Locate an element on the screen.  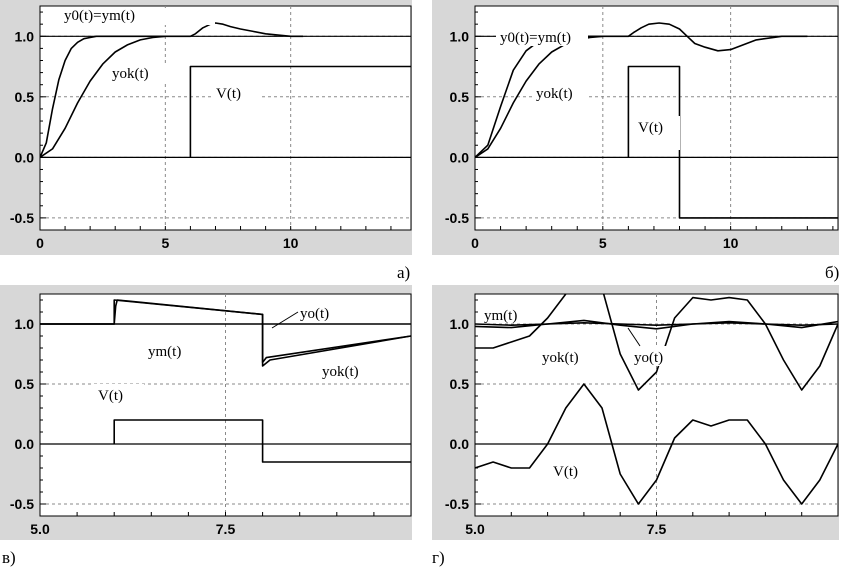
panel-label-a: а) is located at coordinates (404, 272).